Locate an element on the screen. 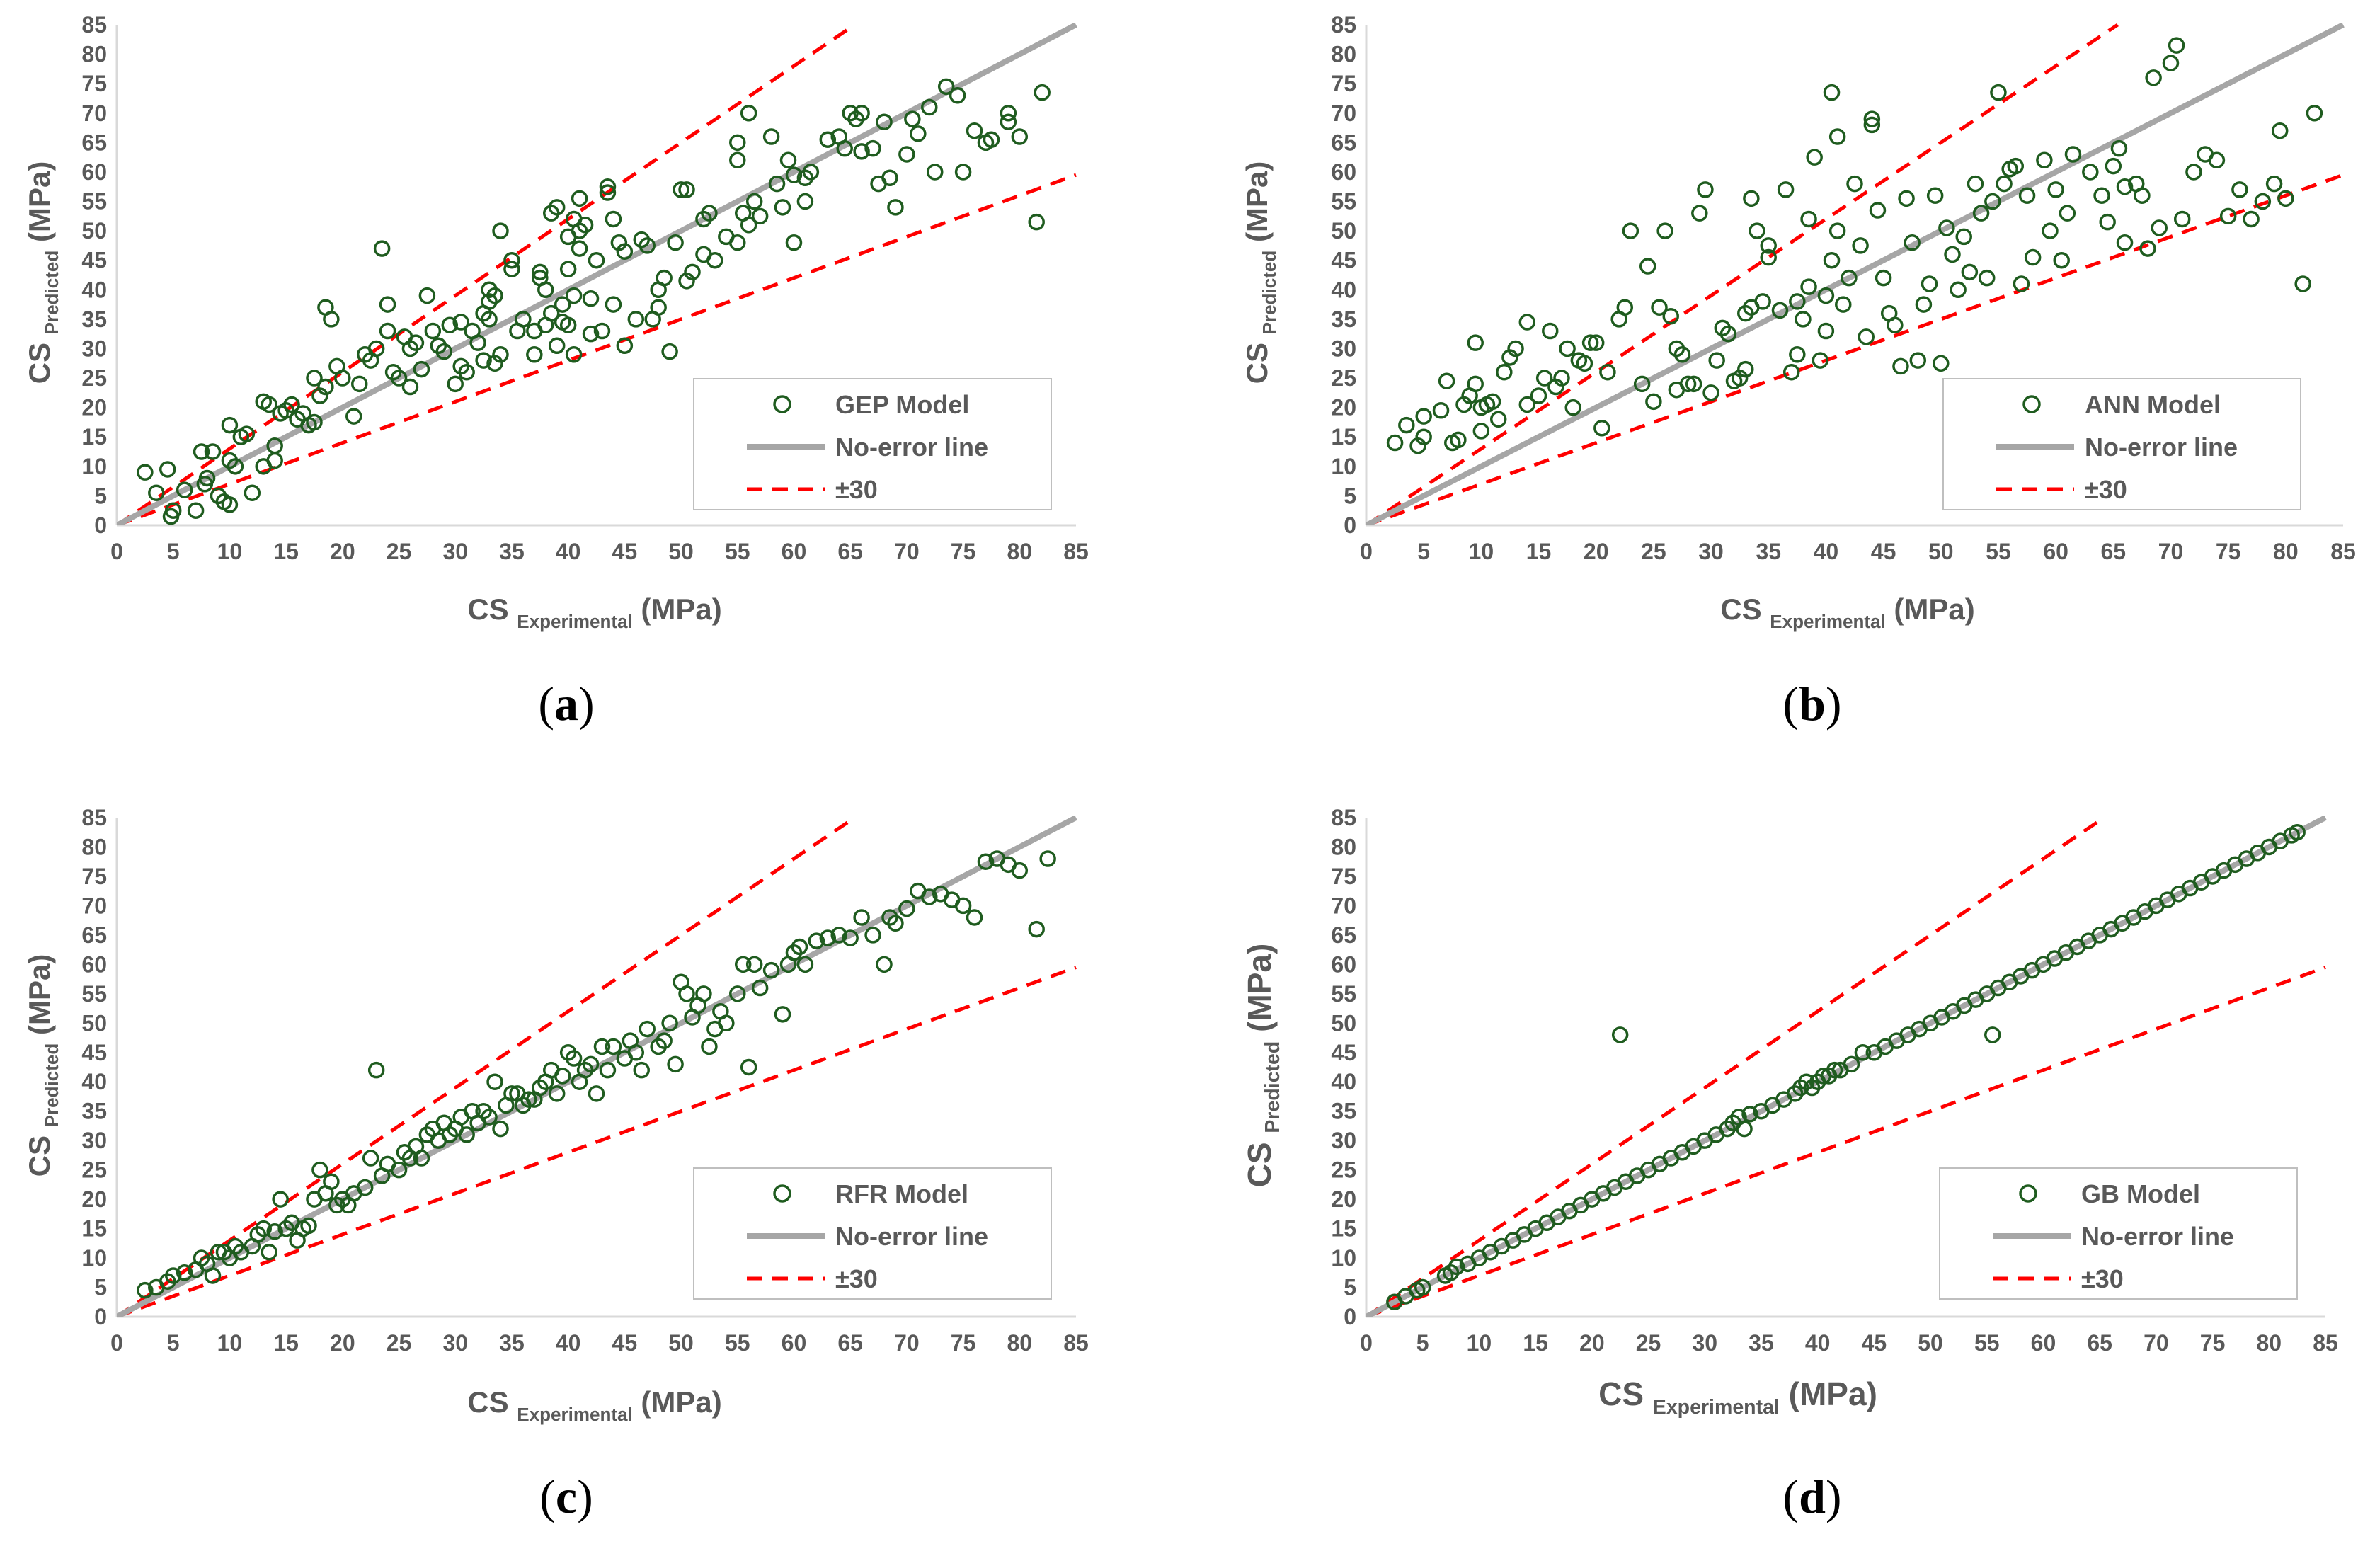  x-tick-label: 30 is located at coordinates (1704, 1343).